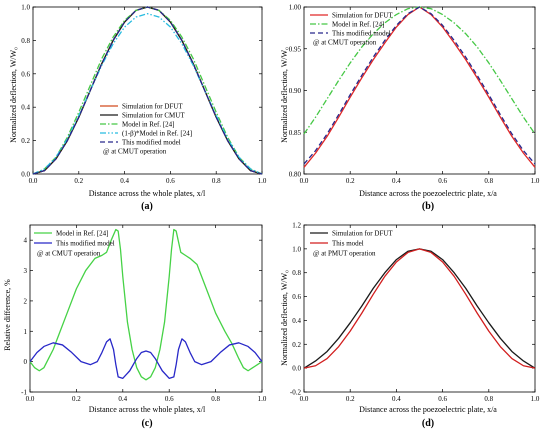  I want to click on y-tick-label: 0.90, so click(295, 91).